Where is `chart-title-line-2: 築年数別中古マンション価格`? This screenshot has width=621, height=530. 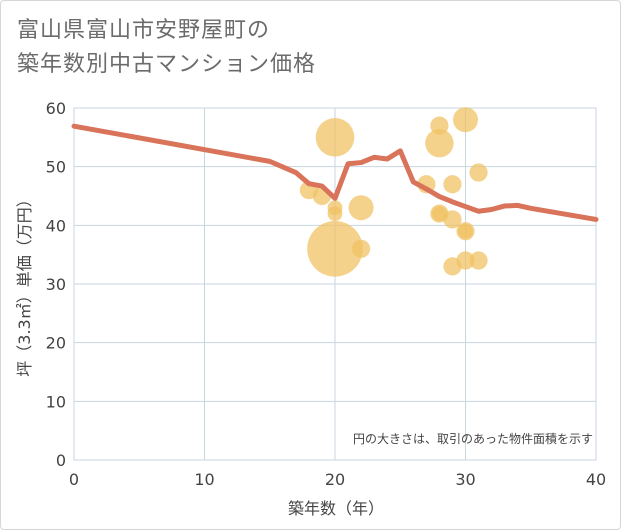 chart-title-line-2: 築年数別中古マンション価格 is located at coordinates (167, 64).